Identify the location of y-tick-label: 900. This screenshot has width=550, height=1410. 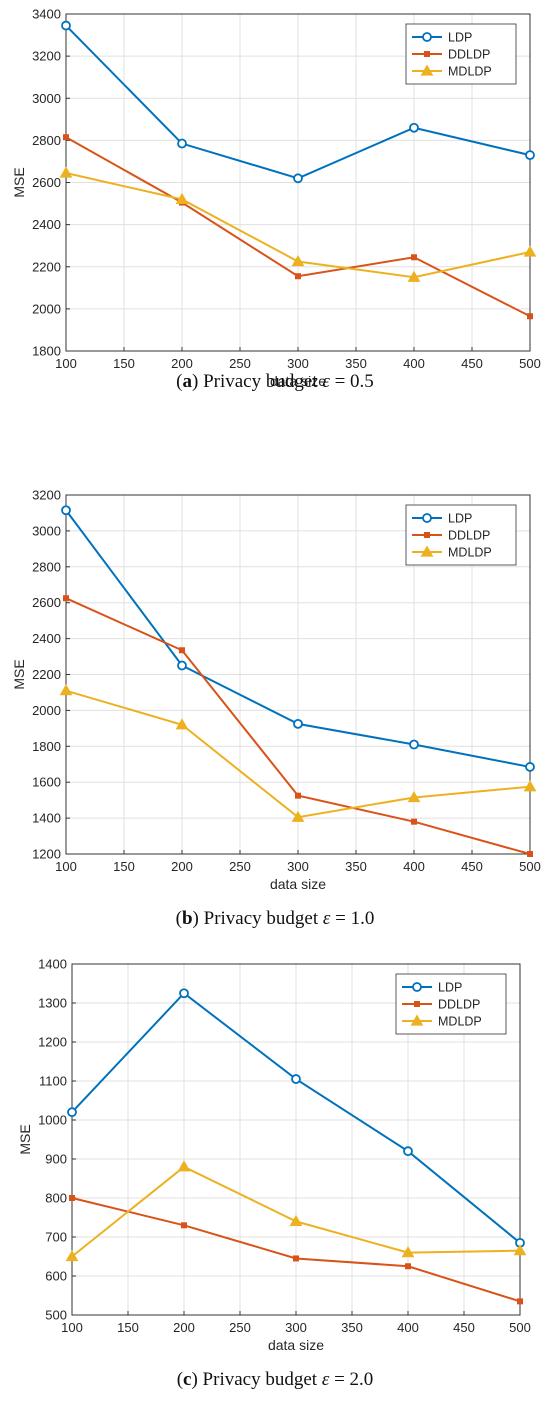
(56, 1159).